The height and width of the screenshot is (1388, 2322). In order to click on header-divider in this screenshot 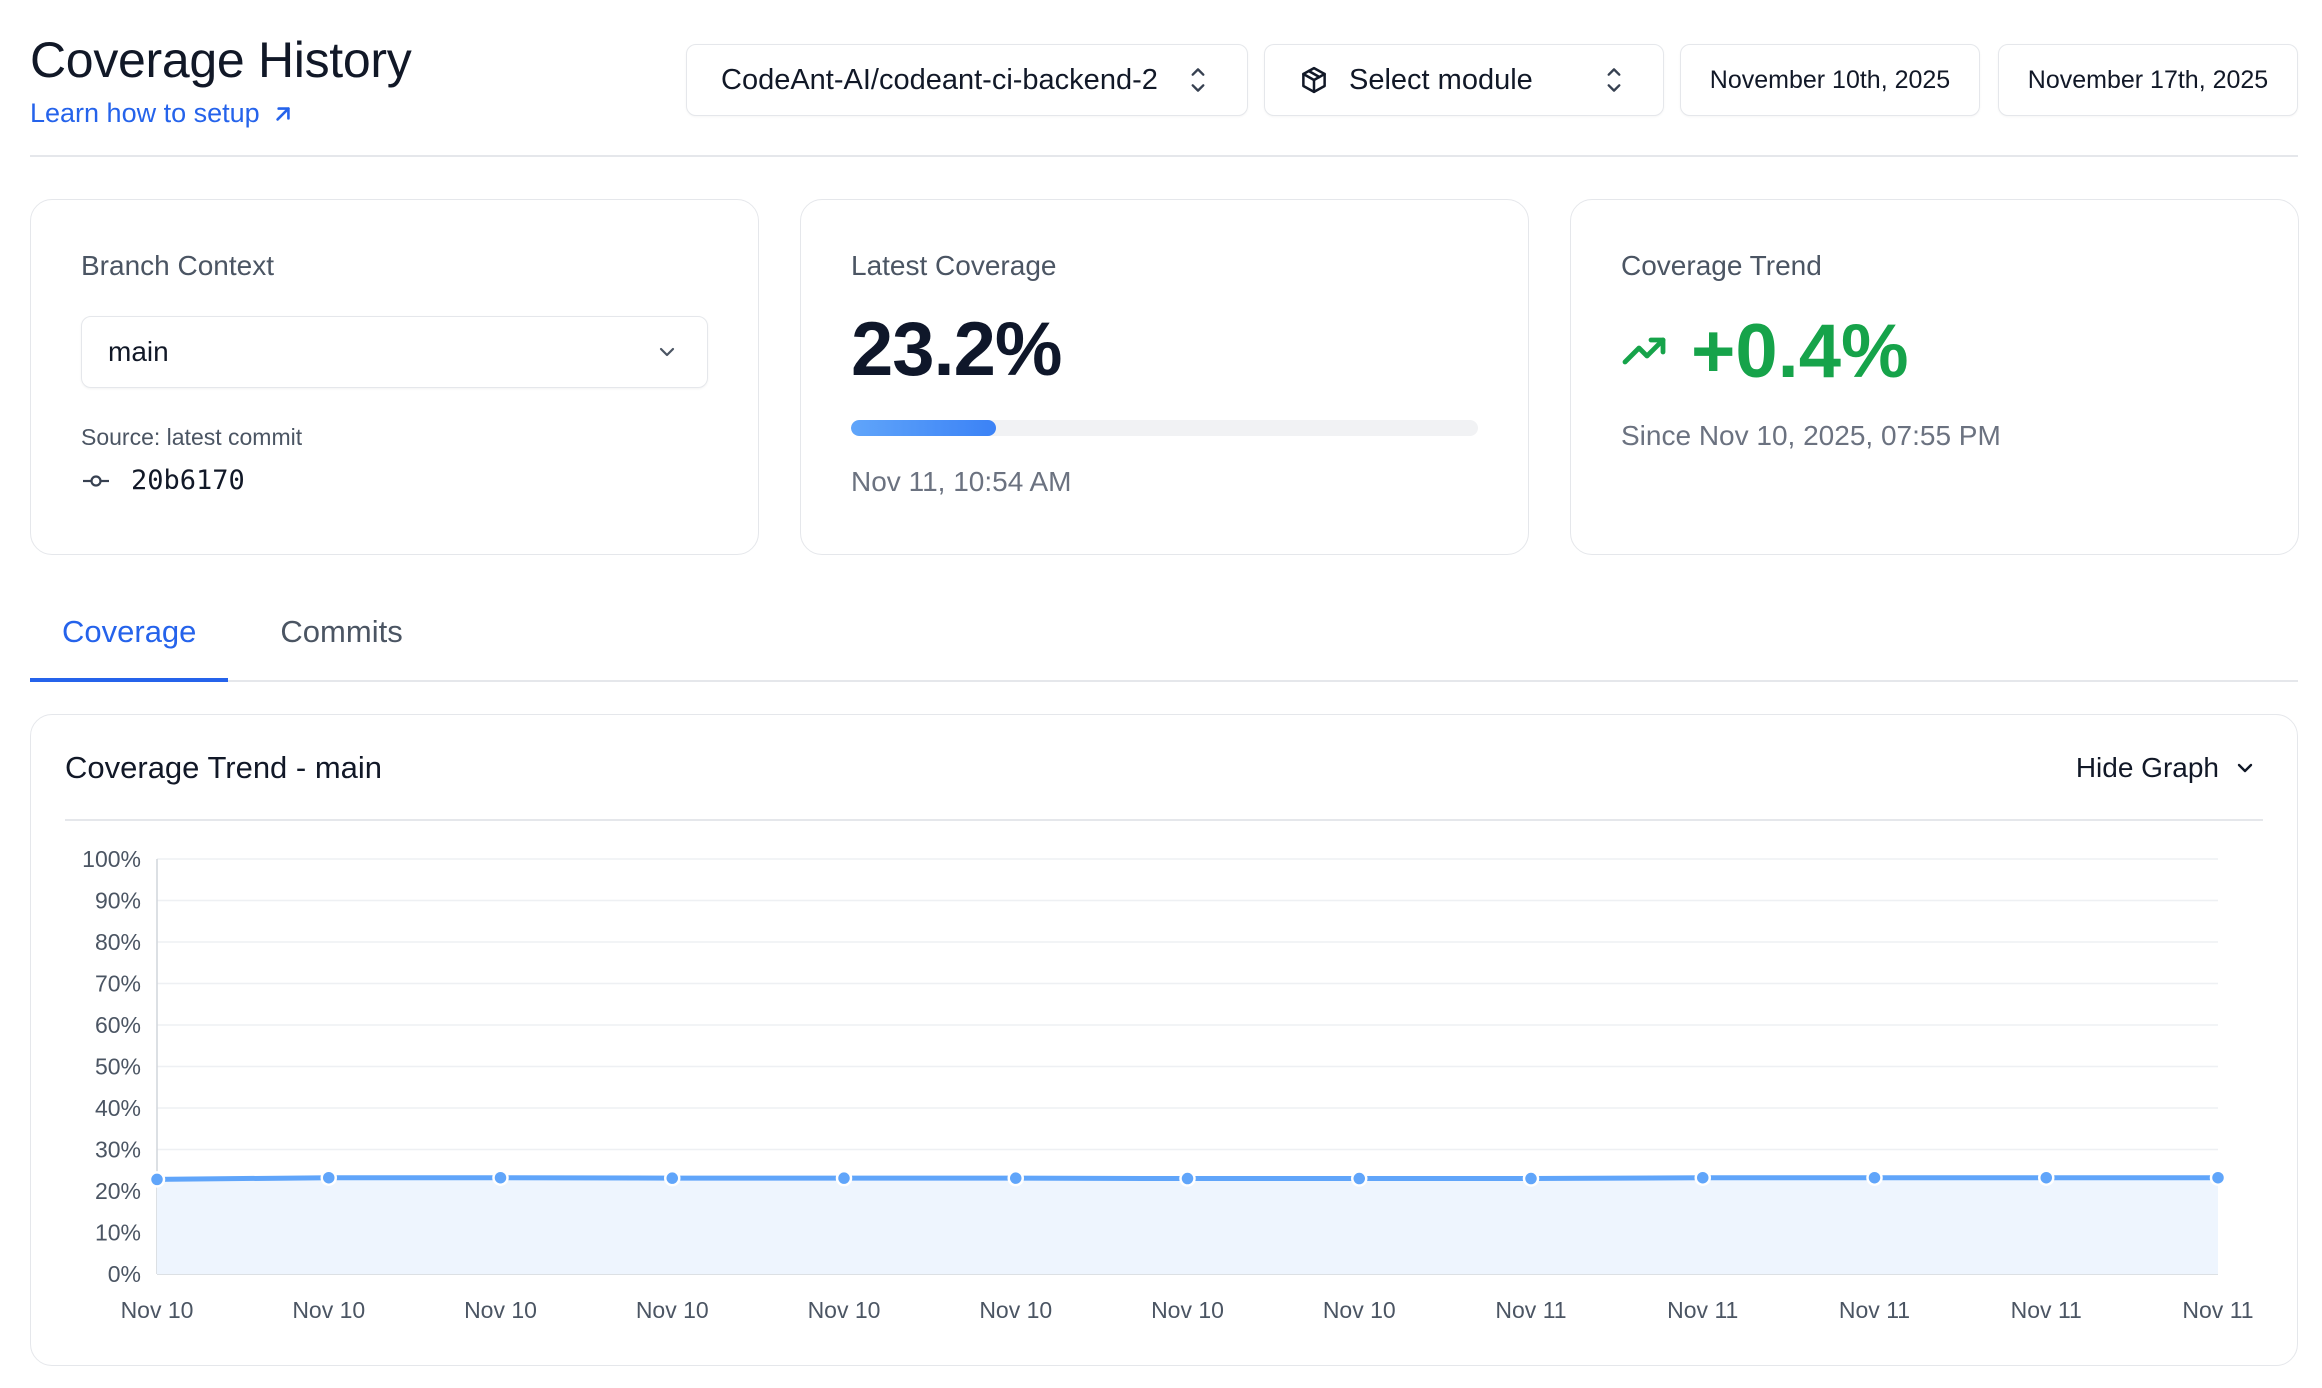, I will do `click(1164, 156)`.